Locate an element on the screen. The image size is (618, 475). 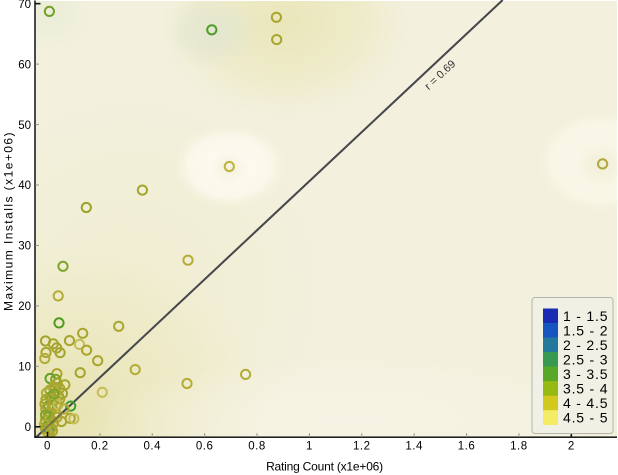
svg-text: 2 - 2.5 is located at coordinates (585, 345).